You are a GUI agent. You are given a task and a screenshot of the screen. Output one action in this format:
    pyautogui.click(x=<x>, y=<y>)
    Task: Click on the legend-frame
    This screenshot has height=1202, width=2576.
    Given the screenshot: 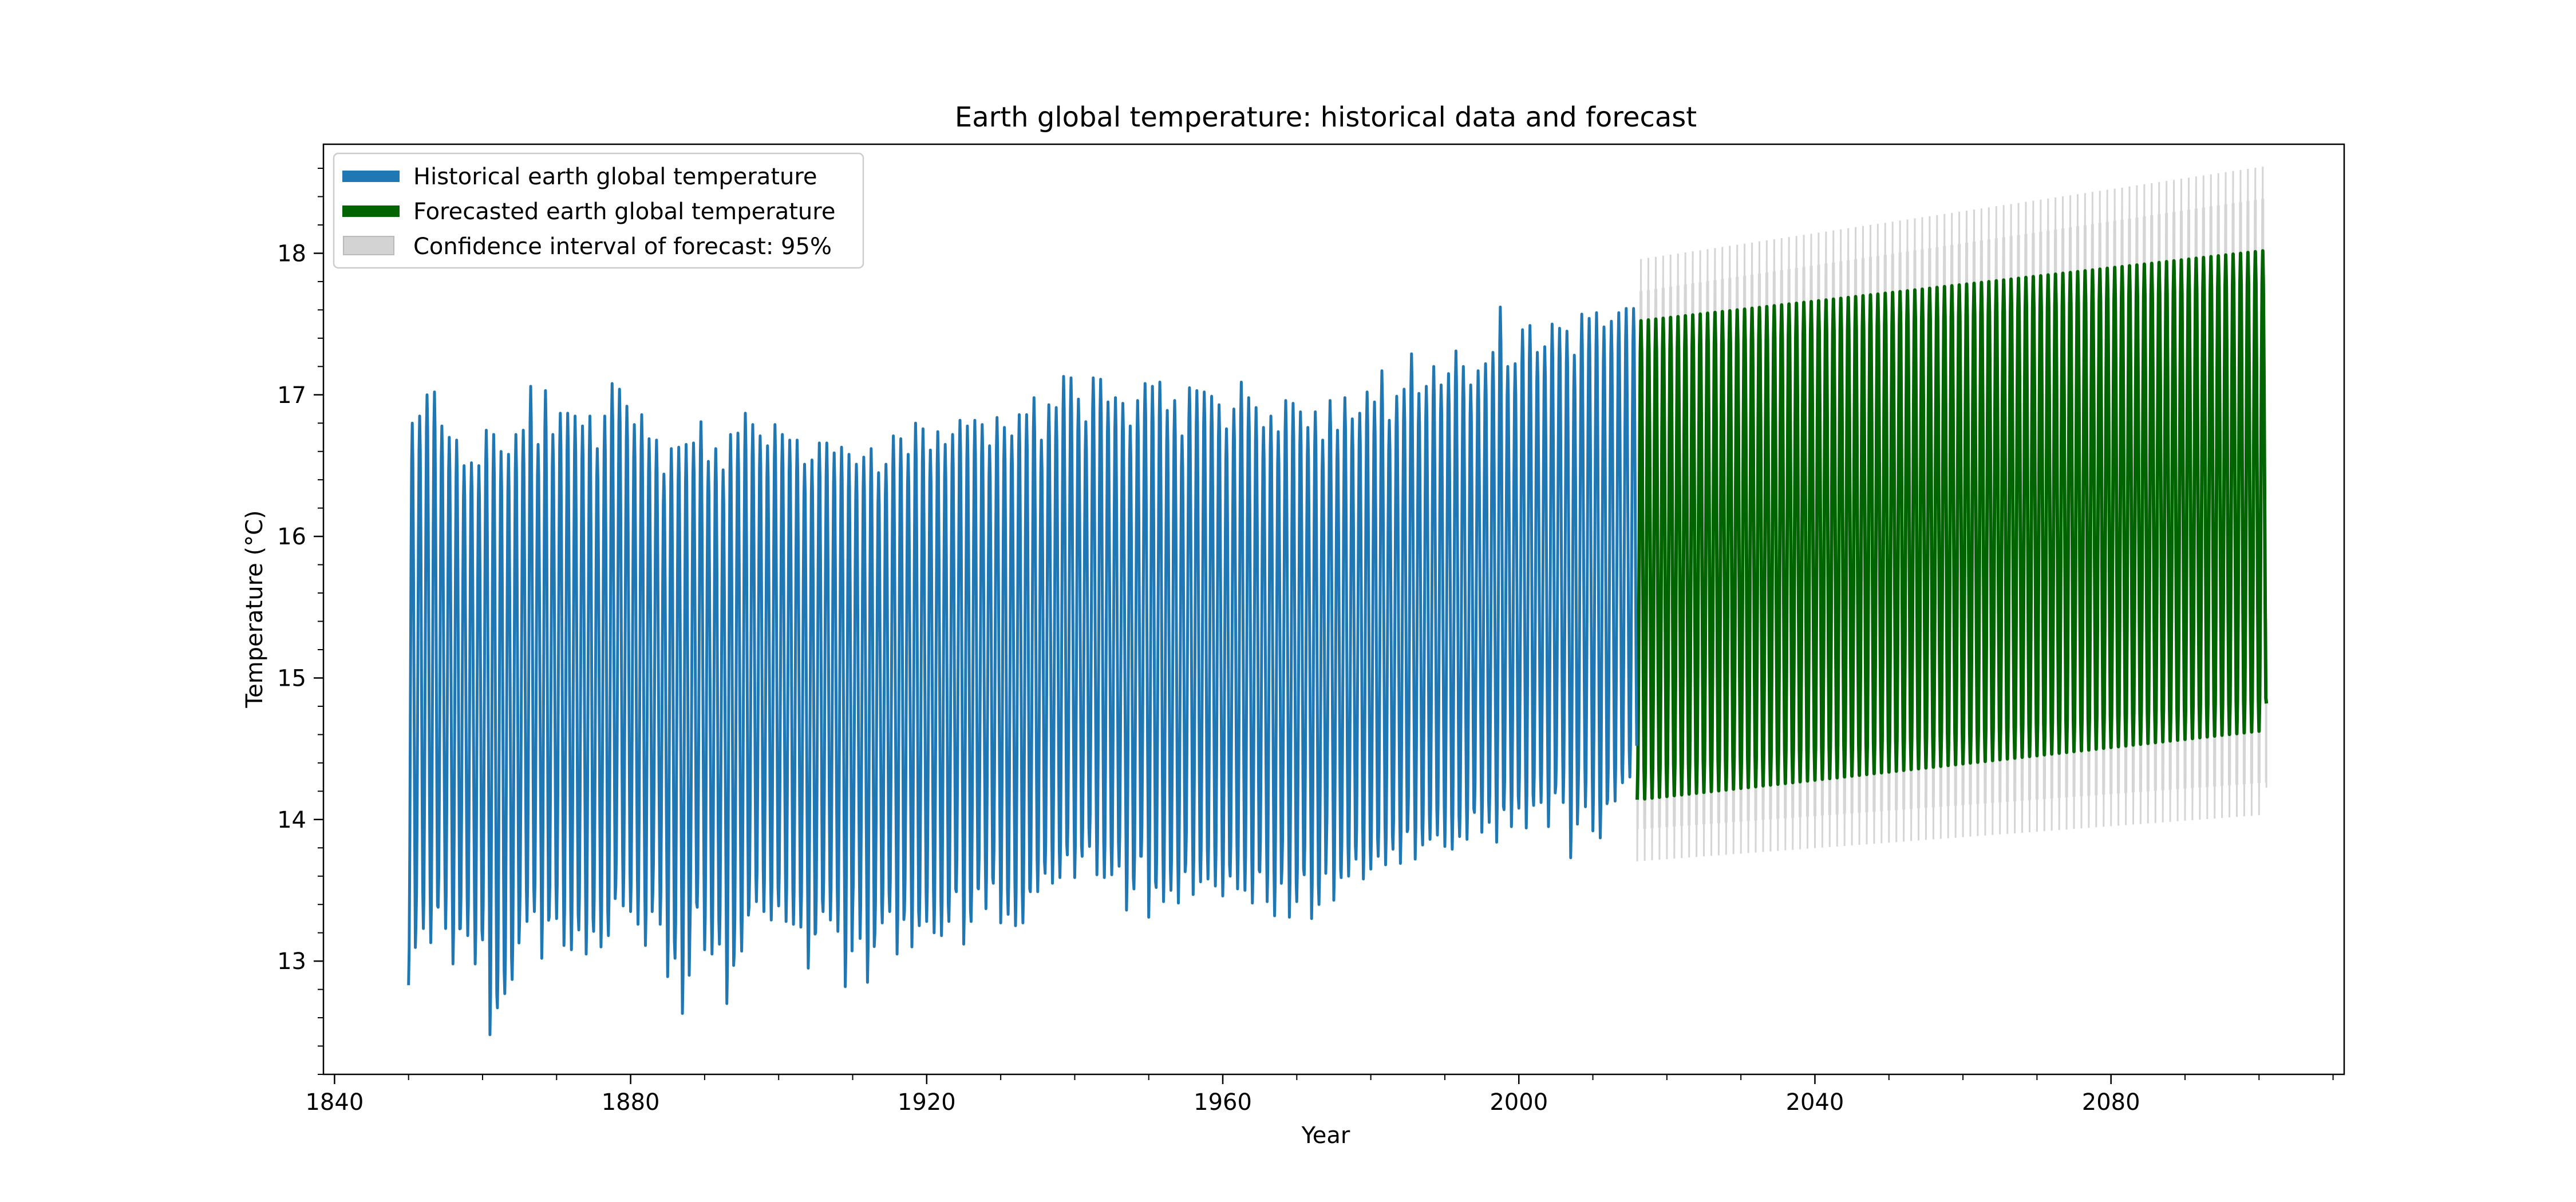 What is the action you would take?
    pyautogui.click(x=598, y=211)
    